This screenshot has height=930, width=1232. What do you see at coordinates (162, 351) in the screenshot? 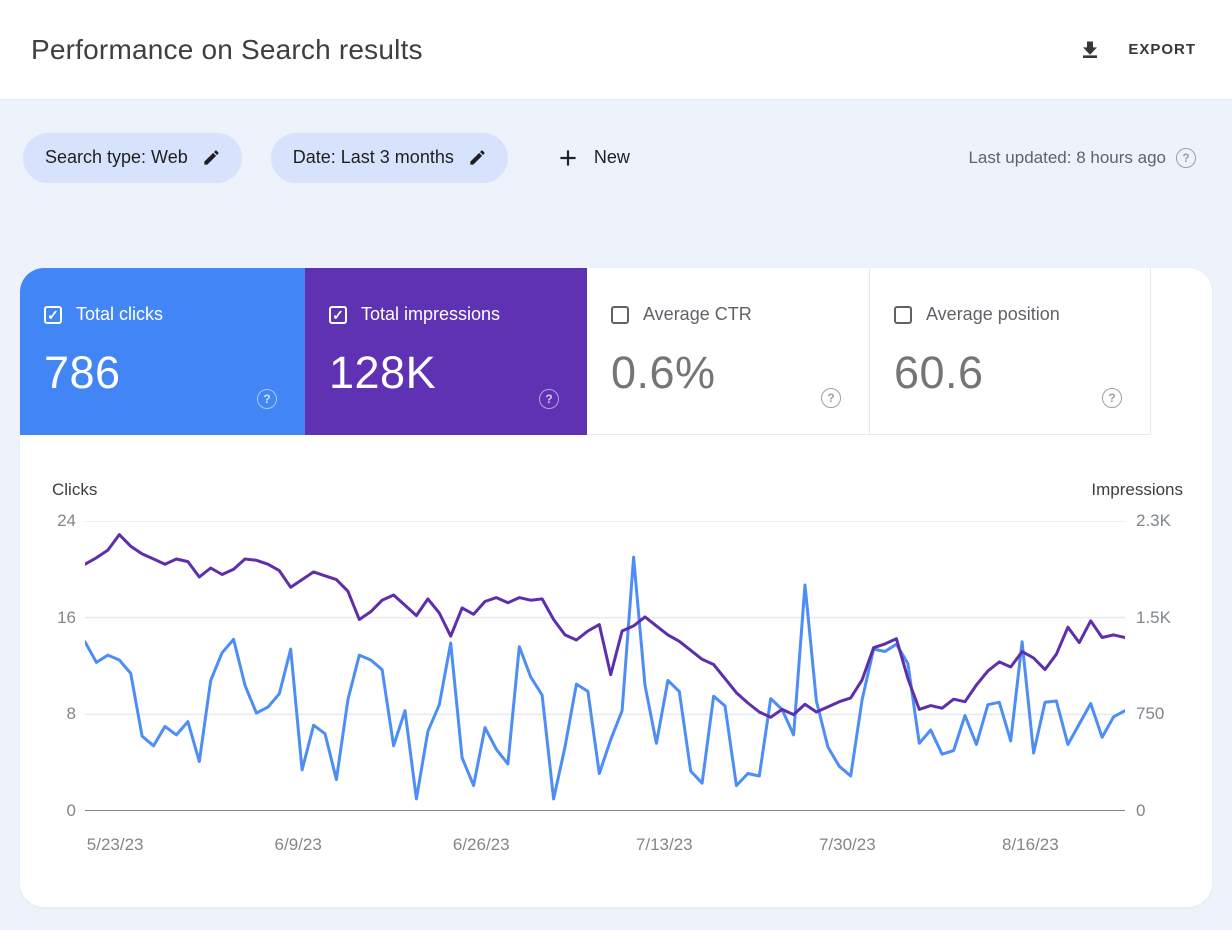
I see `total-clicks-tile: Total clicks 786 ?` at bounding box center [162, 351].